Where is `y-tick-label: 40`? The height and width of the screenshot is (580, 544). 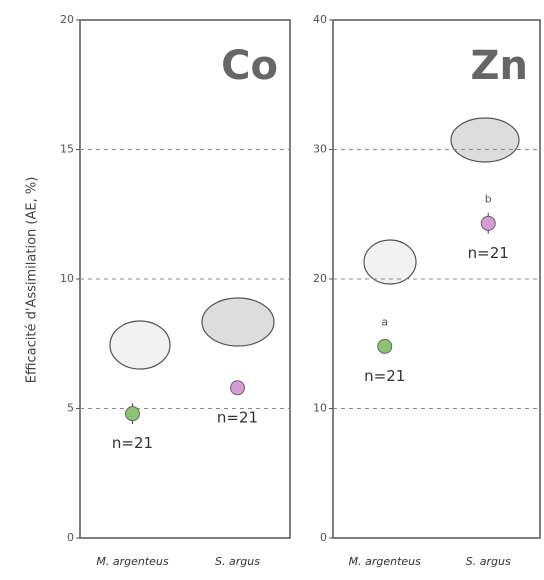
y-tick-label: 40 is located at coordinates (320, 19).